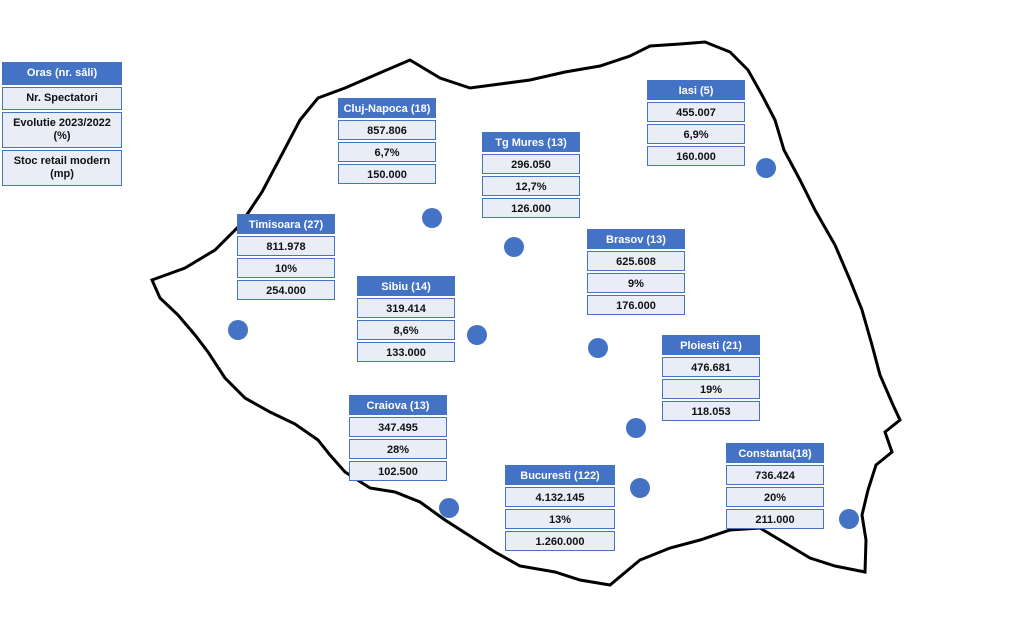 Image resolution: width=1024 pixels, height=622 pixels. Describe the element at coordinates (406, 308) in the screenshot. I see `spectators: 319.414` at that location.